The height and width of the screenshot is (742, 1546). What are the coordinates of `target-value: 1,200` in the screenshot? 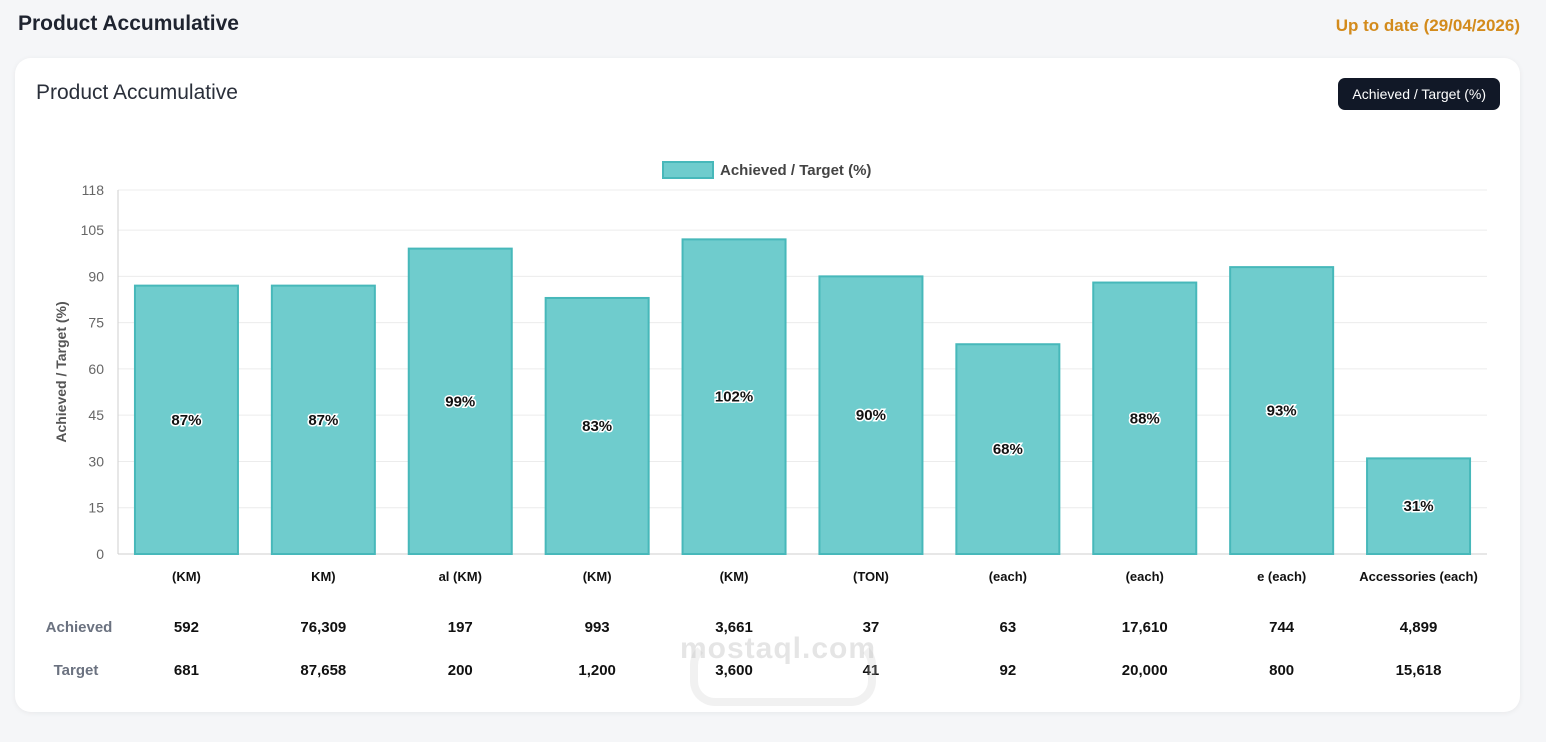 It's located at (597, 670).